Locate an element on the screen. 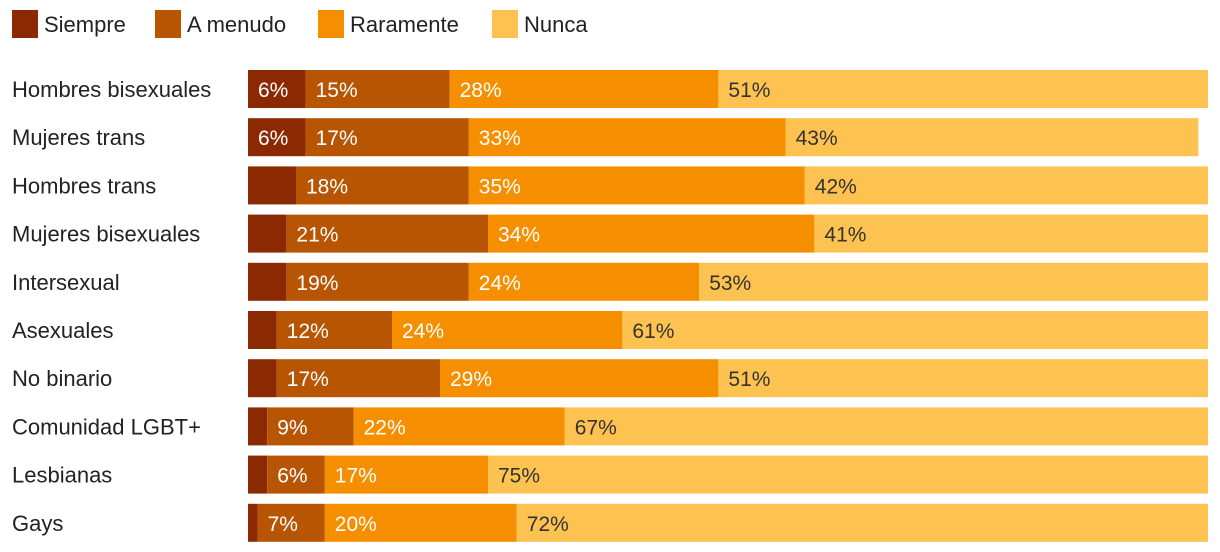 This screenshot has width=1220, height=552. category-label: Comunidad LGBT+ is located at coordinates (106, 426).